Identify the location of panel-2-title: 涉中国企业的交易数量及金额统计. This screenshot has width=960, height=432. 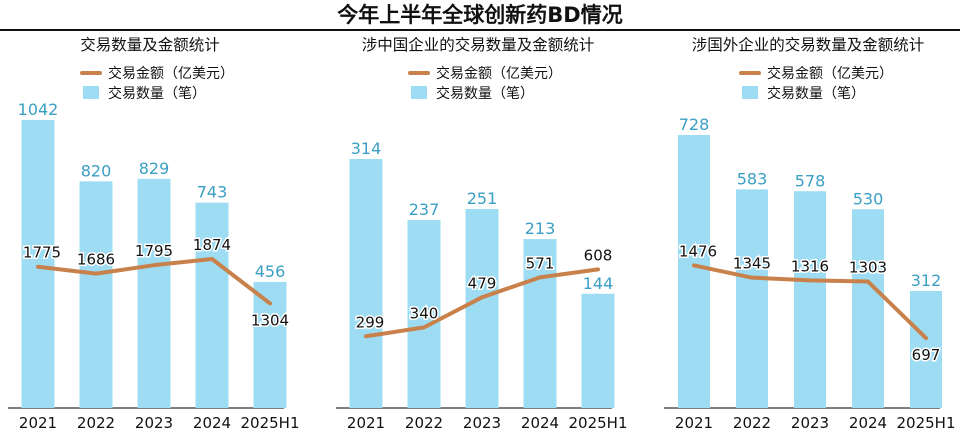
(478, 45).